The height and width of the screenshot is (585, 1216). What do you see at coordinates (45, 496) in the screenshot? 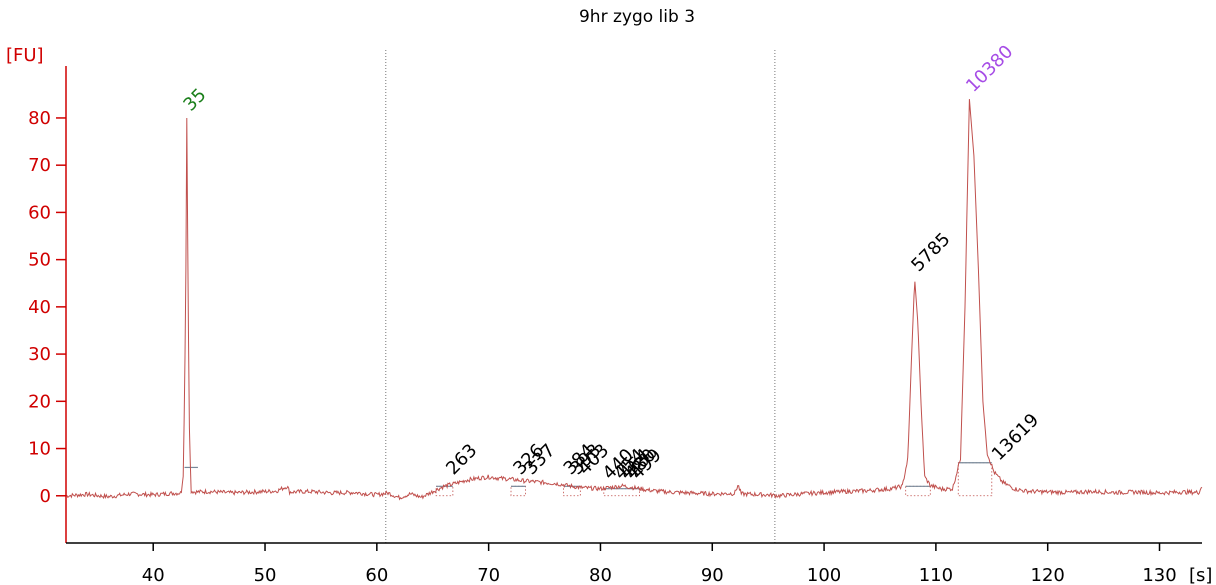
I see `y-tick-label: 0` at bounding box center [45, 496].